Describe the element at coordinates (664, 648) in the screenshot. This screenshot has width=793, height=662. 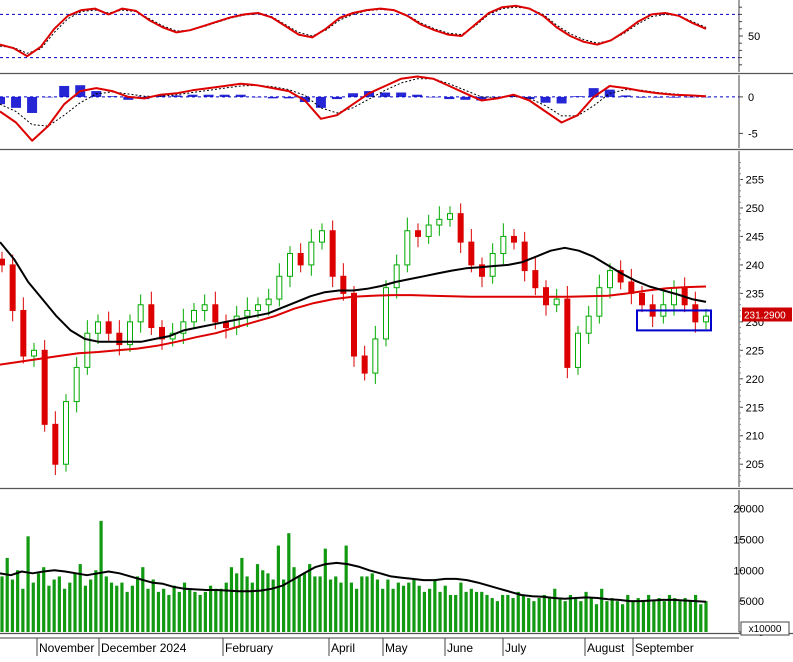
I see `month-label: September` at that location.